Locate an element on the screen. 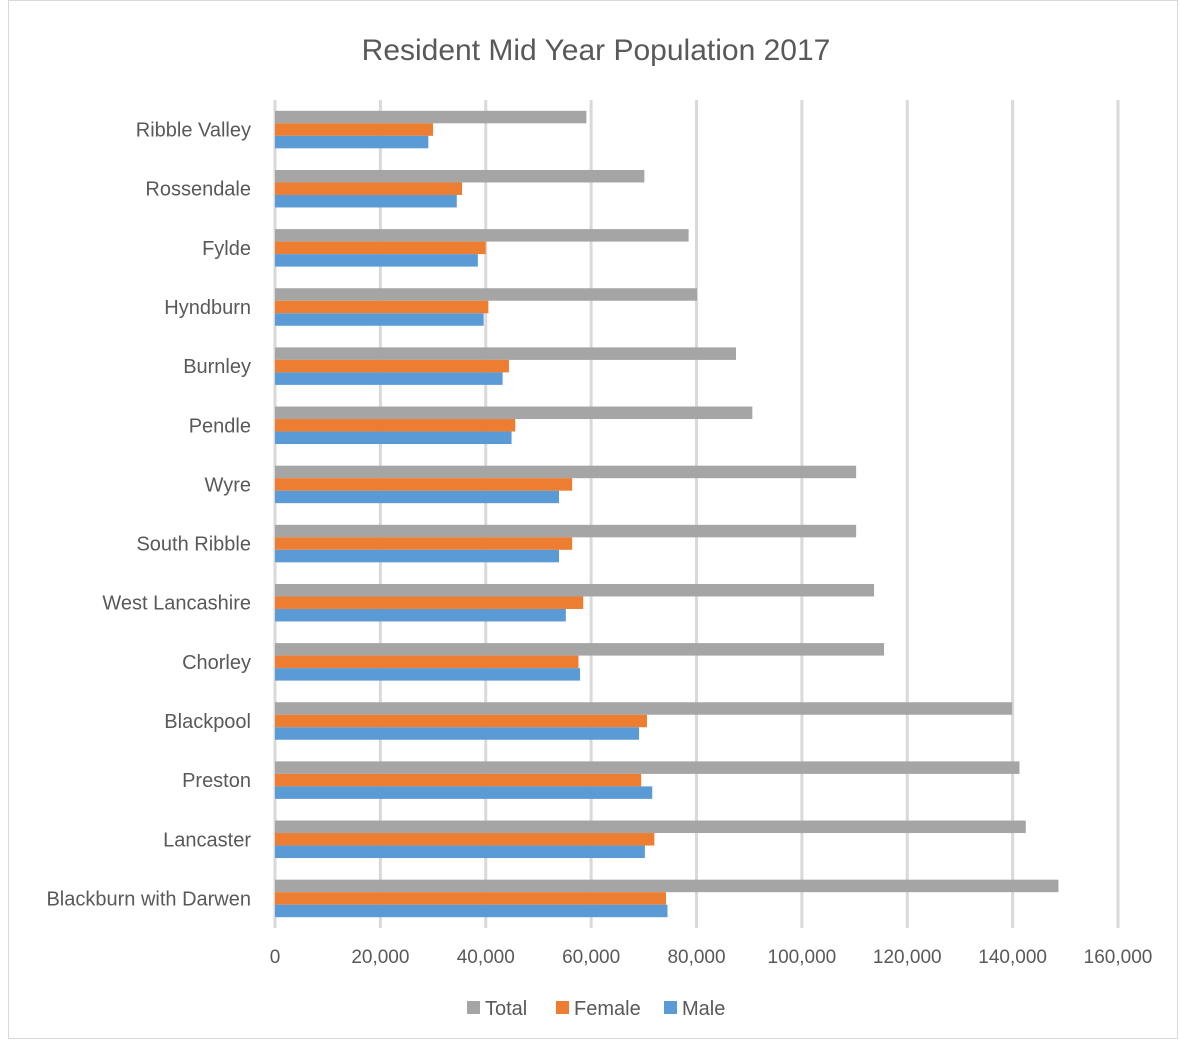 The image size is (1180, 1041). y-category-label: Fylde is located at coordinates (226, 249).